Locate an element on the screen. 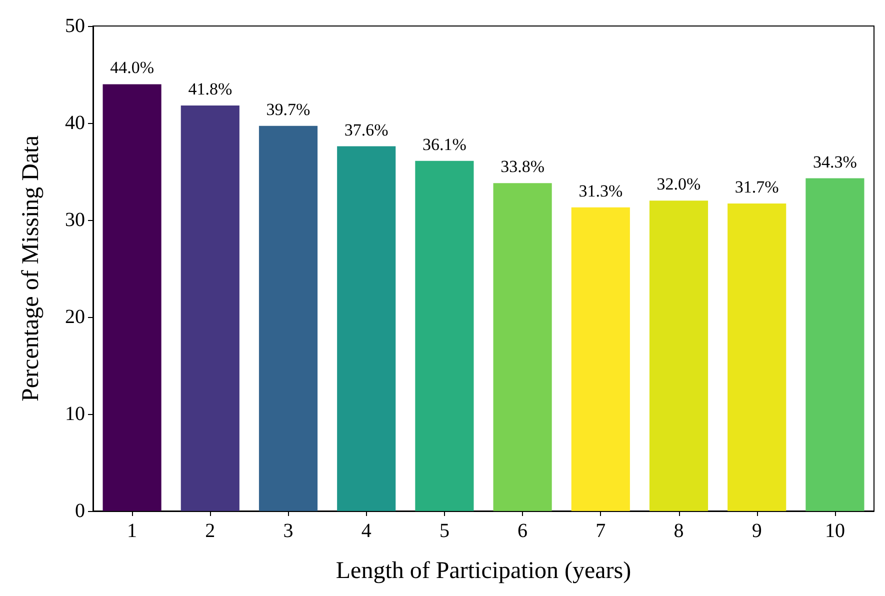 This screenshot has width=885, height=596. data-label: 36.1% is located at coordinates (444, 144).